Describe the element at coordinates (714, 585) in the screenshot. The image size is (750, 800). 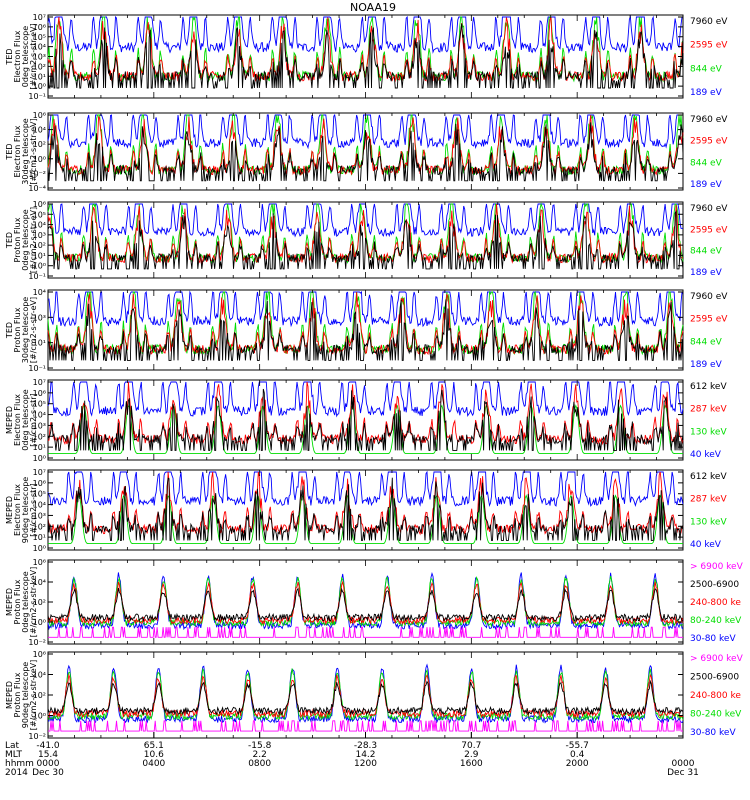
I see `legend-entry: 2500-6900` at that location.